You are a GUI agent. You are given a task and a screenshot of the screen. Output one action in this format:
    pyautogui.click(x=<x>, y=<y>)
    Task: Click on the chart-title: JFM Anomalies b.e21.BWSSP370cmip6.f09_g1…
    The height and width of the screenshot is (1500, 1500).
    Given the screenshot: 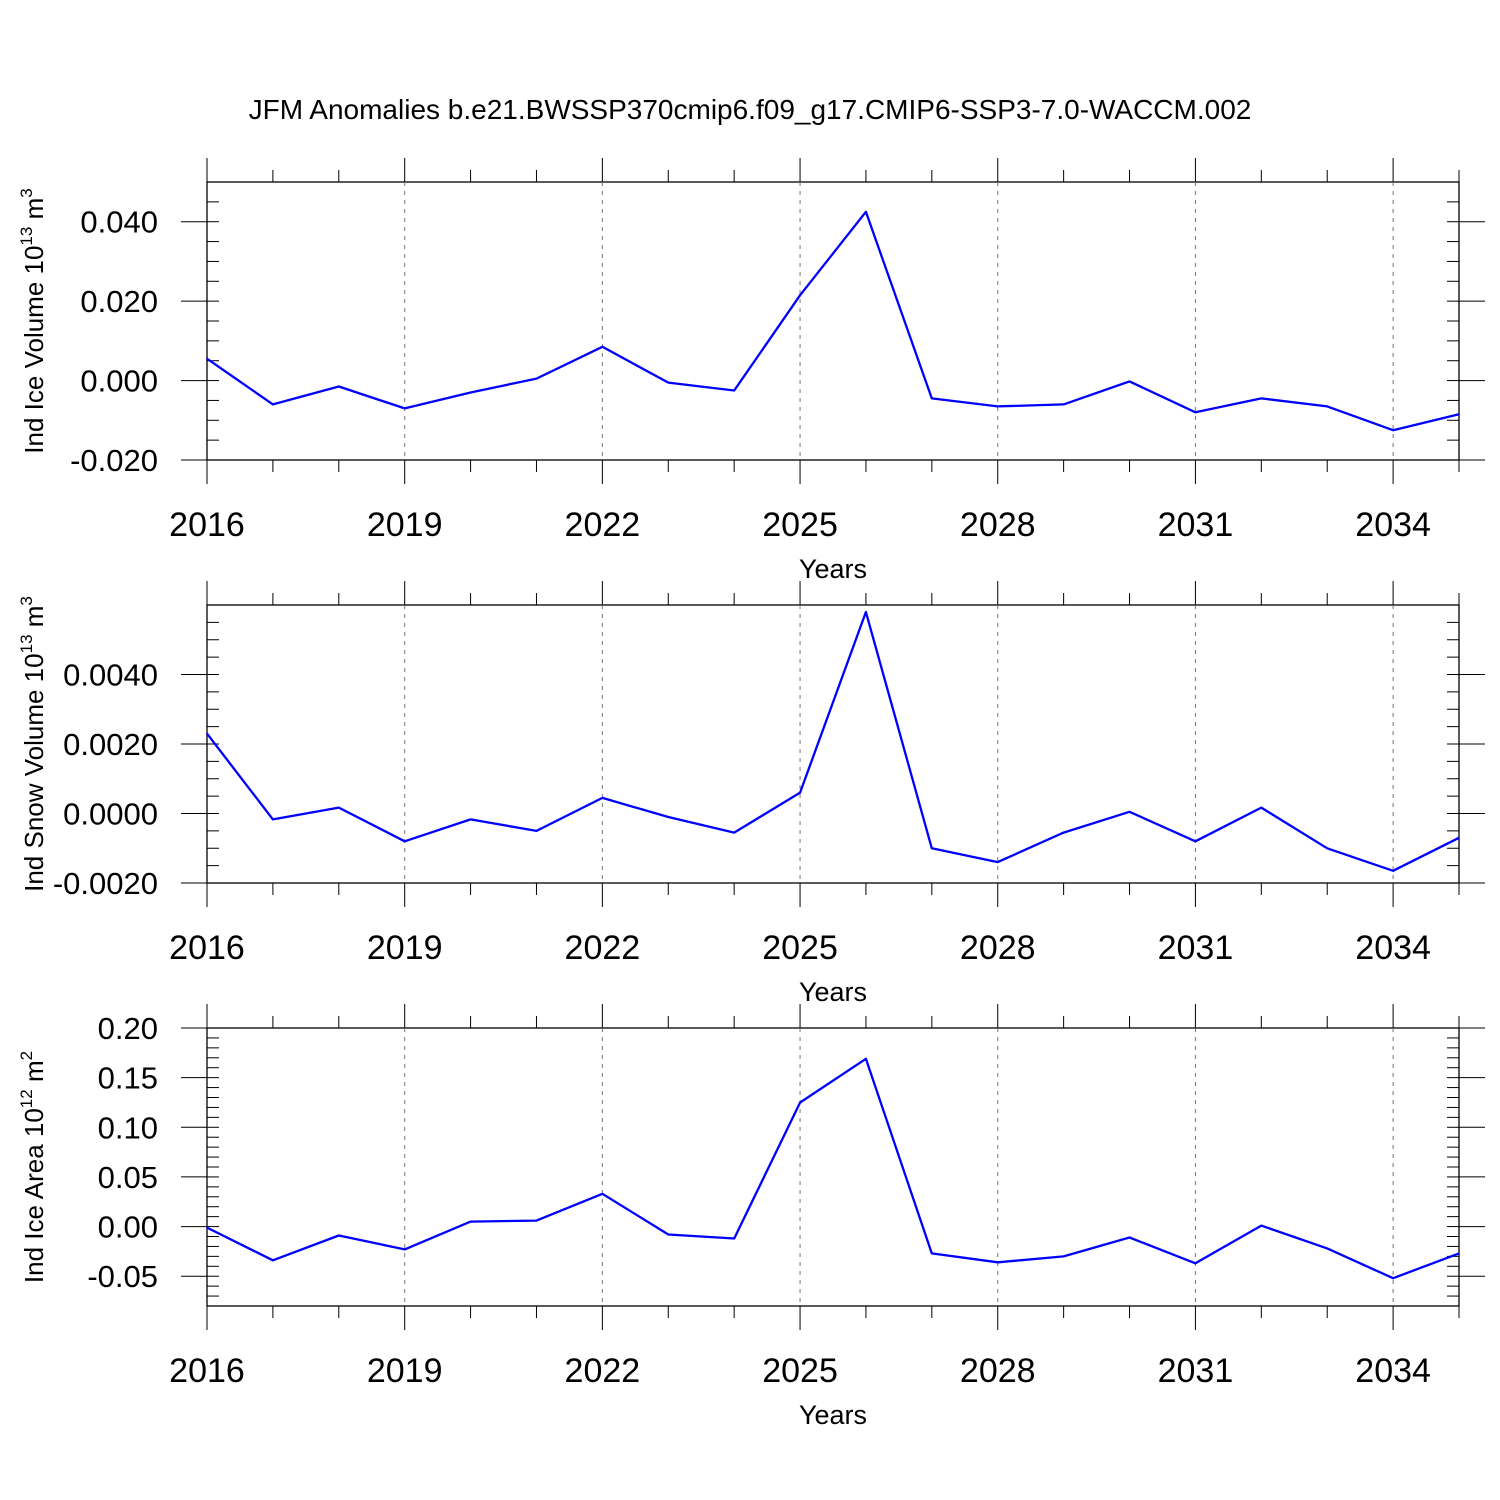 What is the action you would take?
    pyautogui.click(x=750, y=109)
    